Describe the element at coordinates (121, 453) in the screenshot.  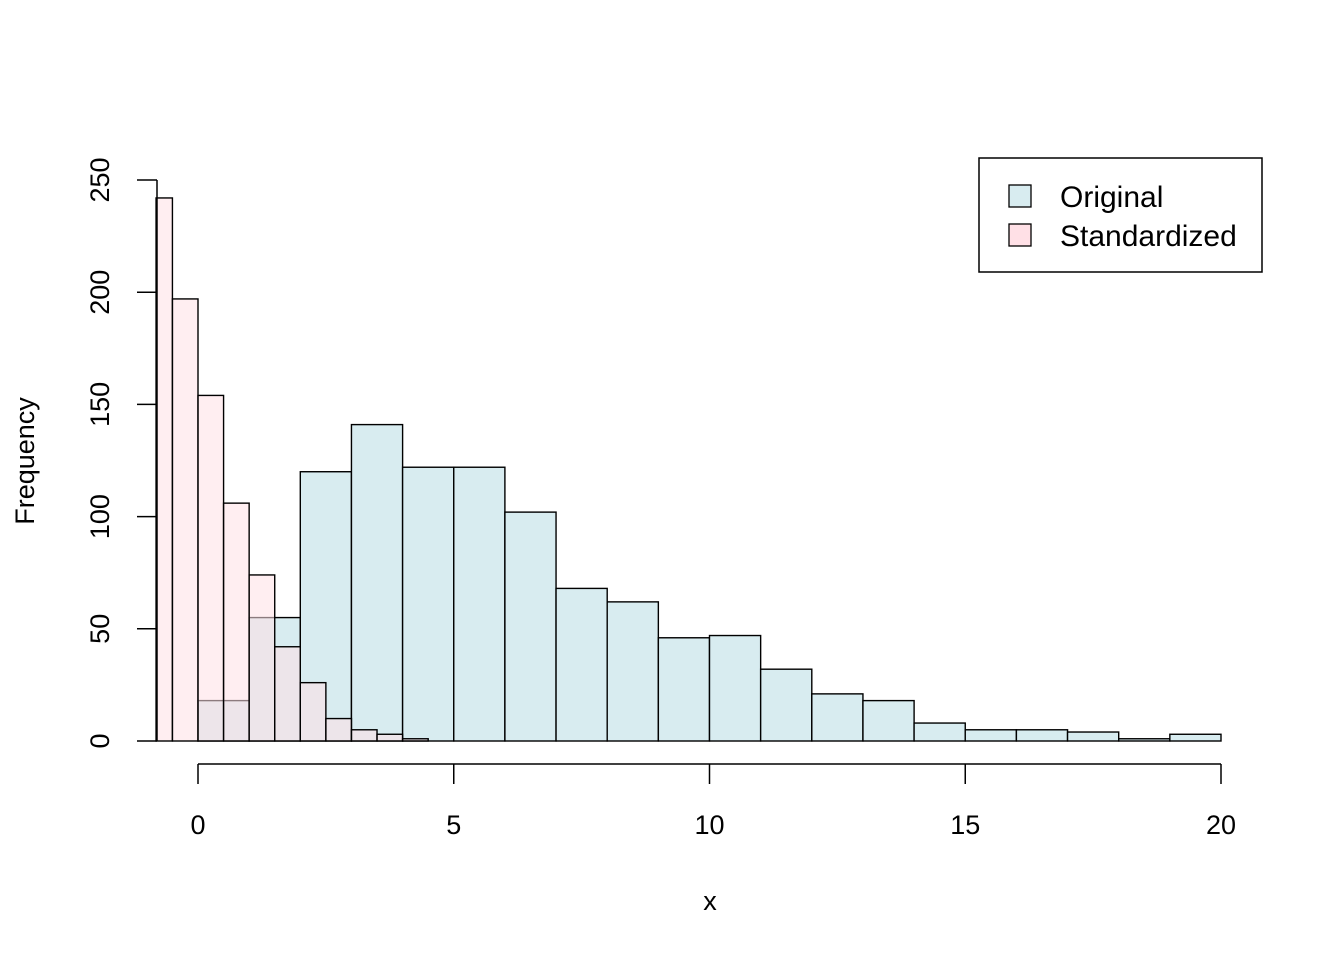
I see `y-axis: 0 50 100 150 200 250` at that location.